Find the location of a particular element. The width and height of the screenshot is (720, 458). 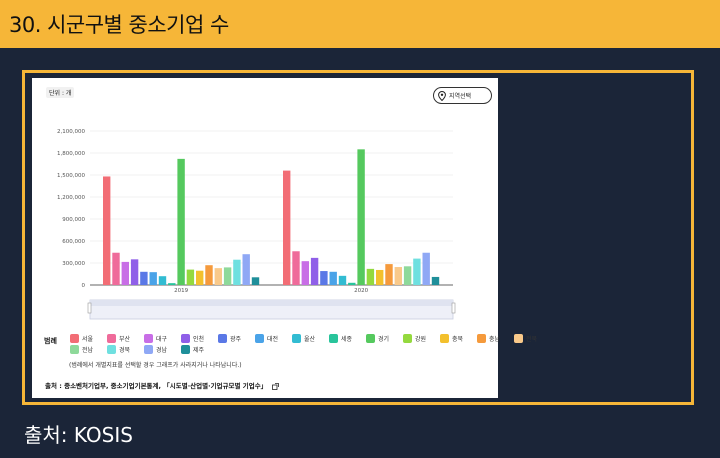

bar-2020-전북 is located at coordinates (398, 276).